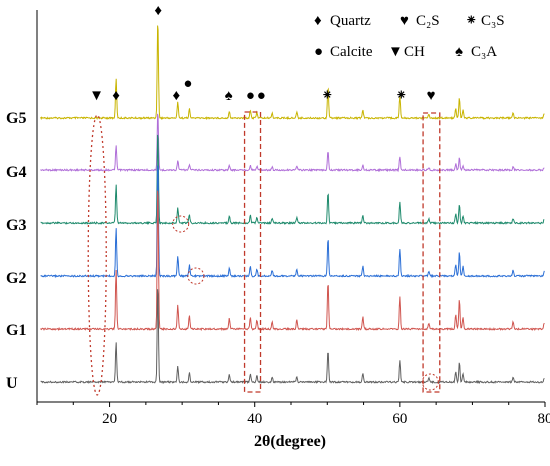 Image resolution: width=550 pixels, height=466 pixels. I want to click on legend: ♦ Quartz ♥ C₂S ⁕C₃S ● Calcite ▼CH ♠ C₃A, so click(409, 36).